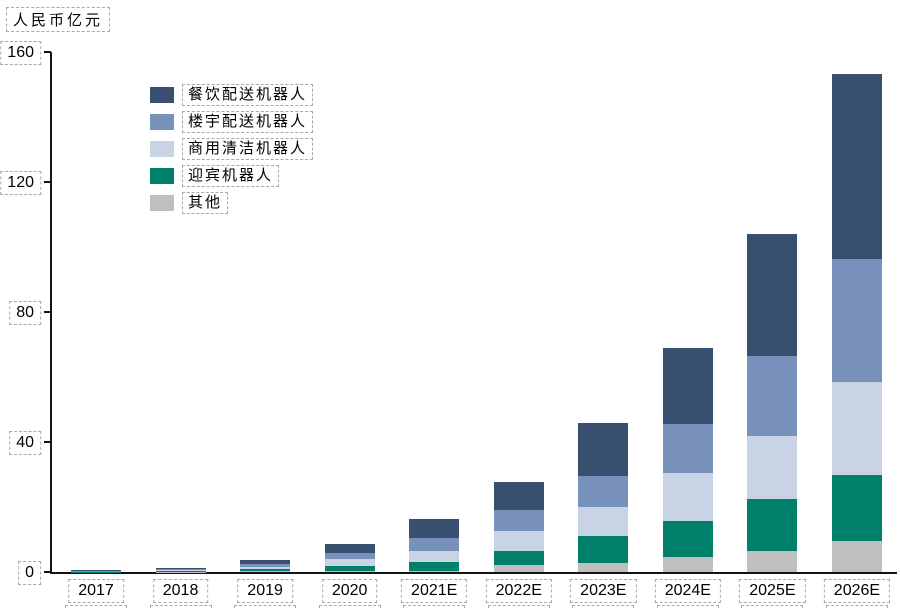 The width and height of the screenshot is (900, 609). I want to click on bar-segment-2022E-餐饮配送机器人, so click(518, 496).